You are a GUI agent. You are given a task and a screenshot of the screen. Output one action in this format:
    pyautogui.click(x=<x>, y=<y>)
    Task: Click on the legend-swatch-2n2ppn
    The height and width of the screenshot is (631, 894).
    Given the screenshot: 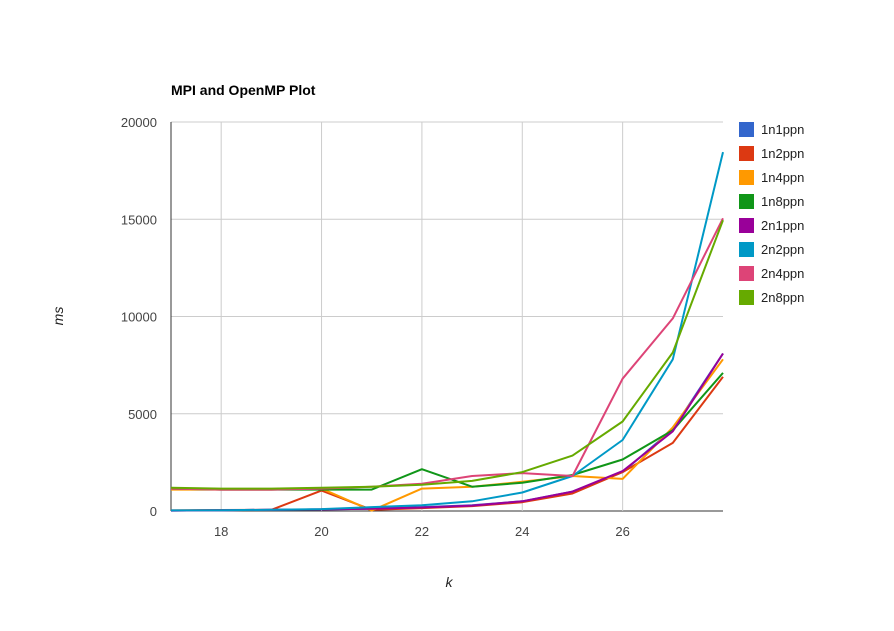 What is the action you would take?
    pyautogui.click(x=746, y=249)
    